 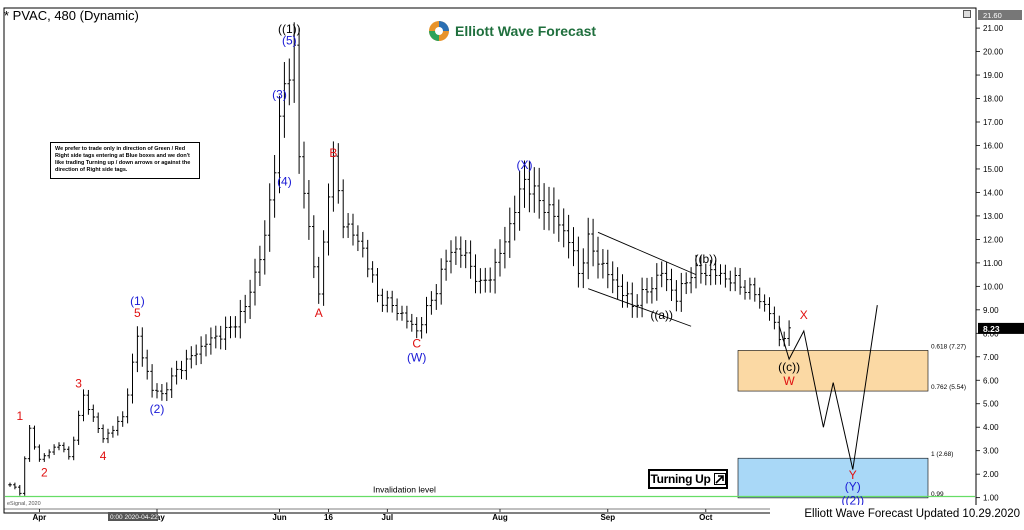 I want to click on zone-level-label: 0.762 (5.54), so click(x=948, y=387).